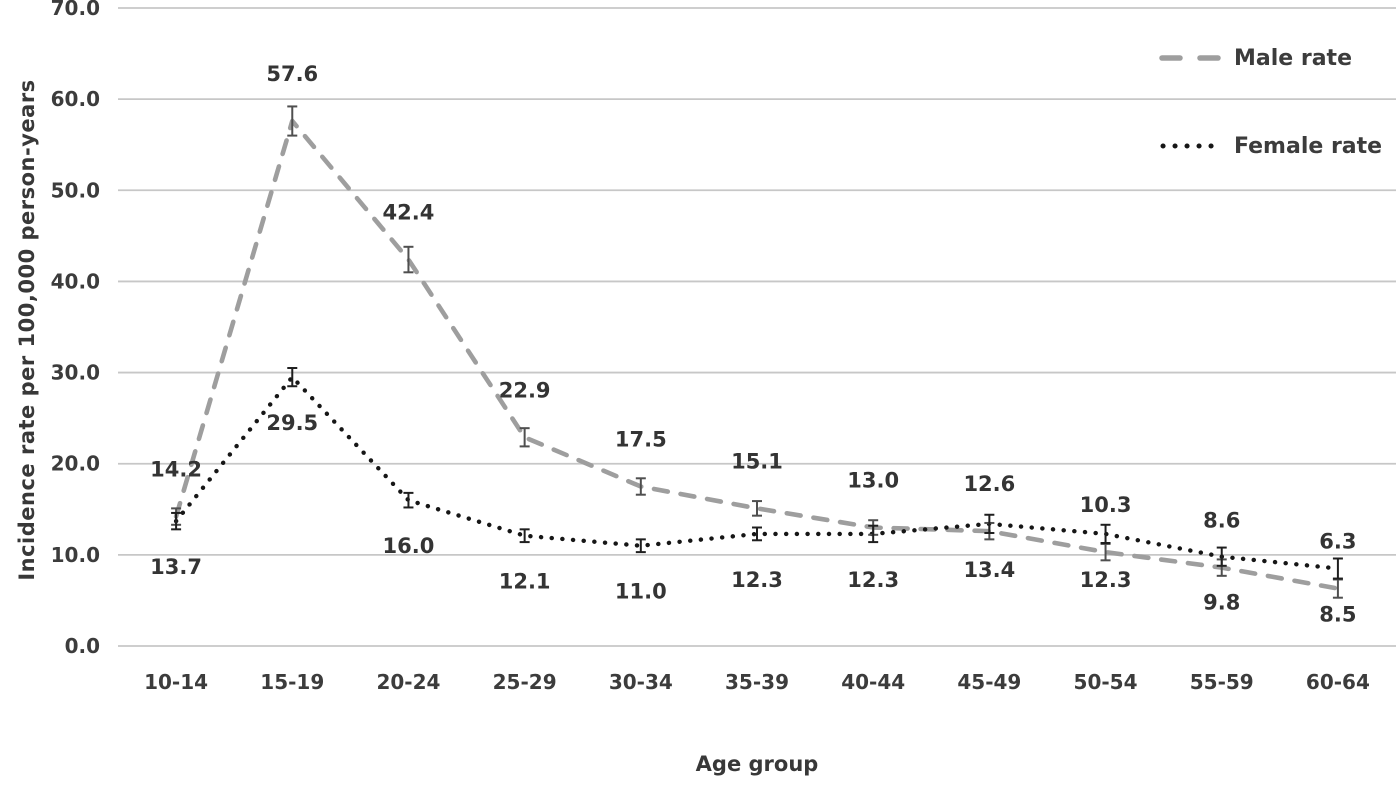 This screenshot has width=1400, height=787. What do you see at coordinates (75, 373) in the screenshot?
I see `y-tick-label: 30.0` at bounding box center [75, 373].